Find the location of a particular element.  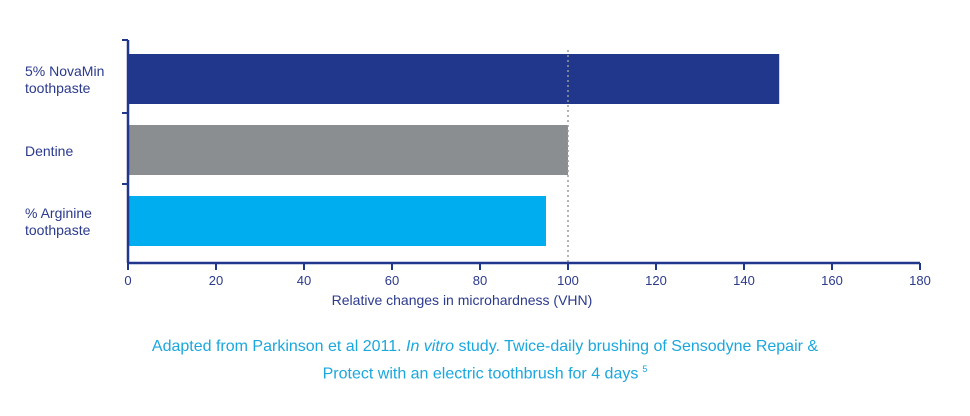

x-tick-label-2: 40 is located at coordinates (304, 280).